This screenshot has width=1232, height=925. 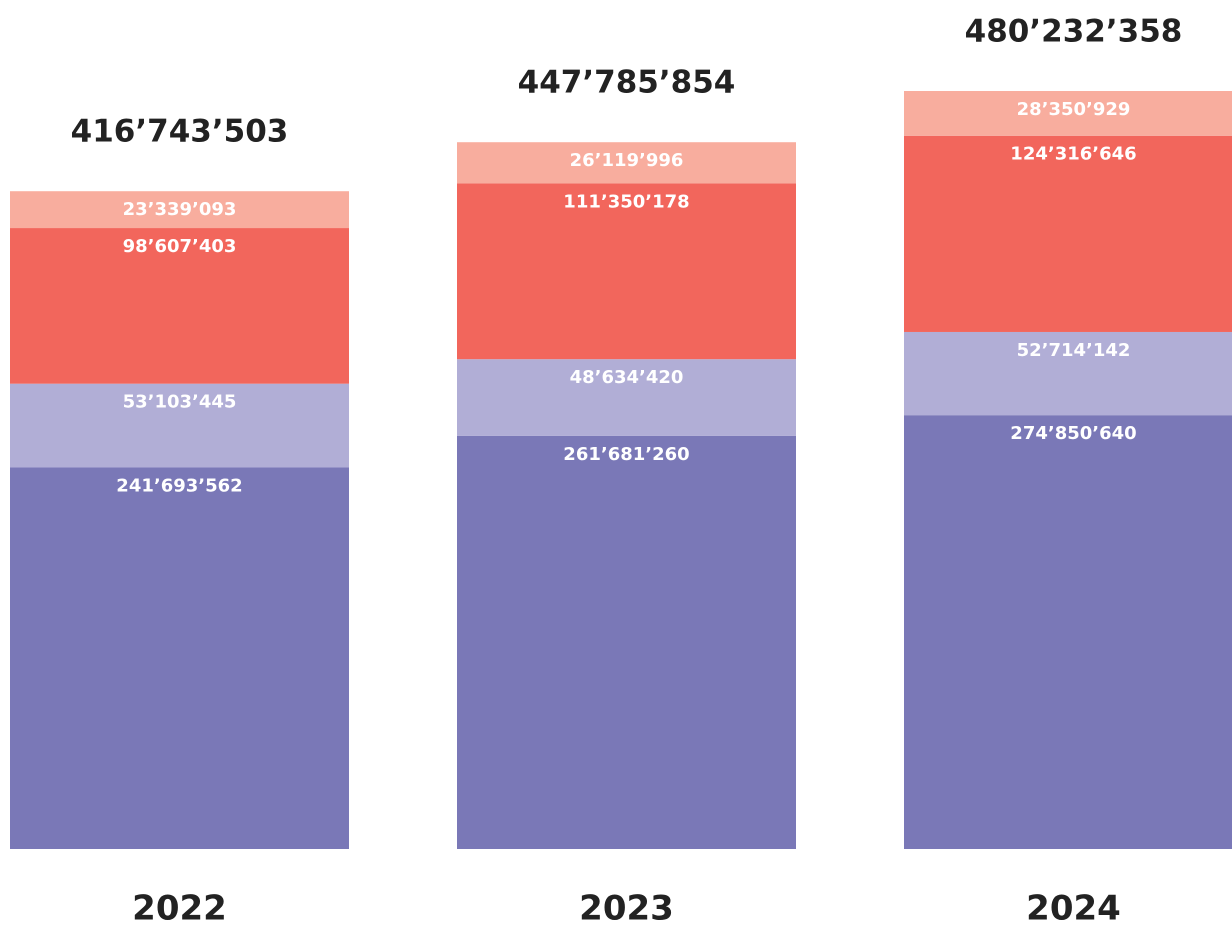 What do you see at coordinates (626, 201) in the screenshot?
I see `segment-label: 111’350’178` at bounding box center [626, 201].